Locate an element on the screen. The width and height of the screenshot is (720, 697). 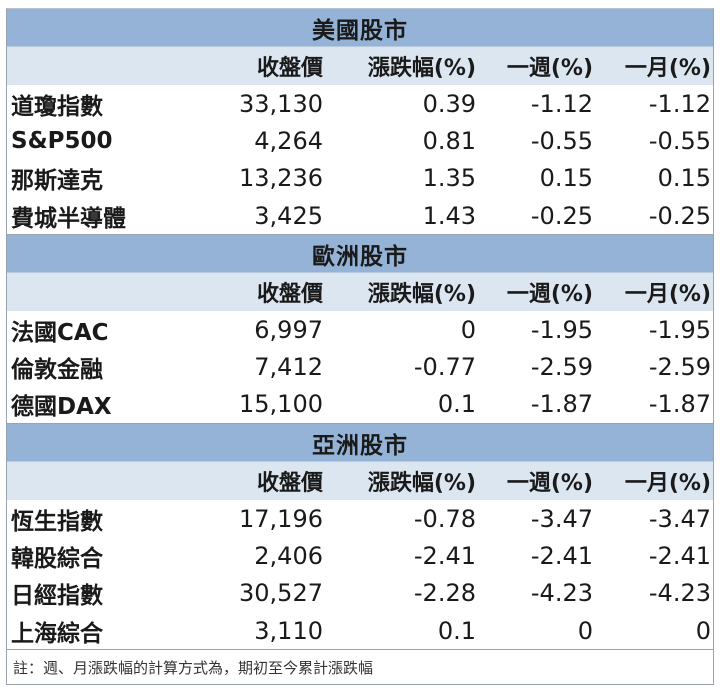
month-change: -2.59 is located at coordinates (679, 367).